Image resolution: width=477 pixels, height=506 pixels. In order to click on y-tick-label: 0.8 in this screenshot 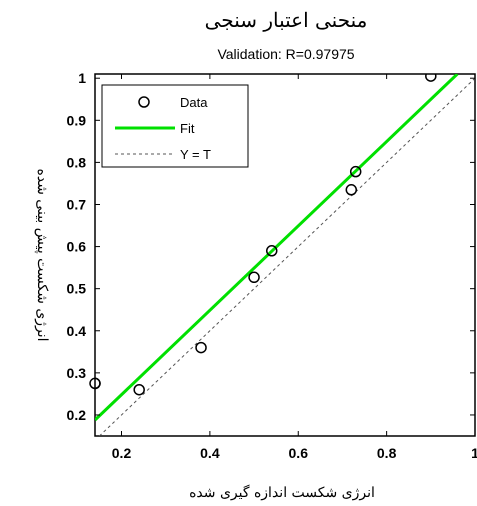, I will do `click(77, 162)`.